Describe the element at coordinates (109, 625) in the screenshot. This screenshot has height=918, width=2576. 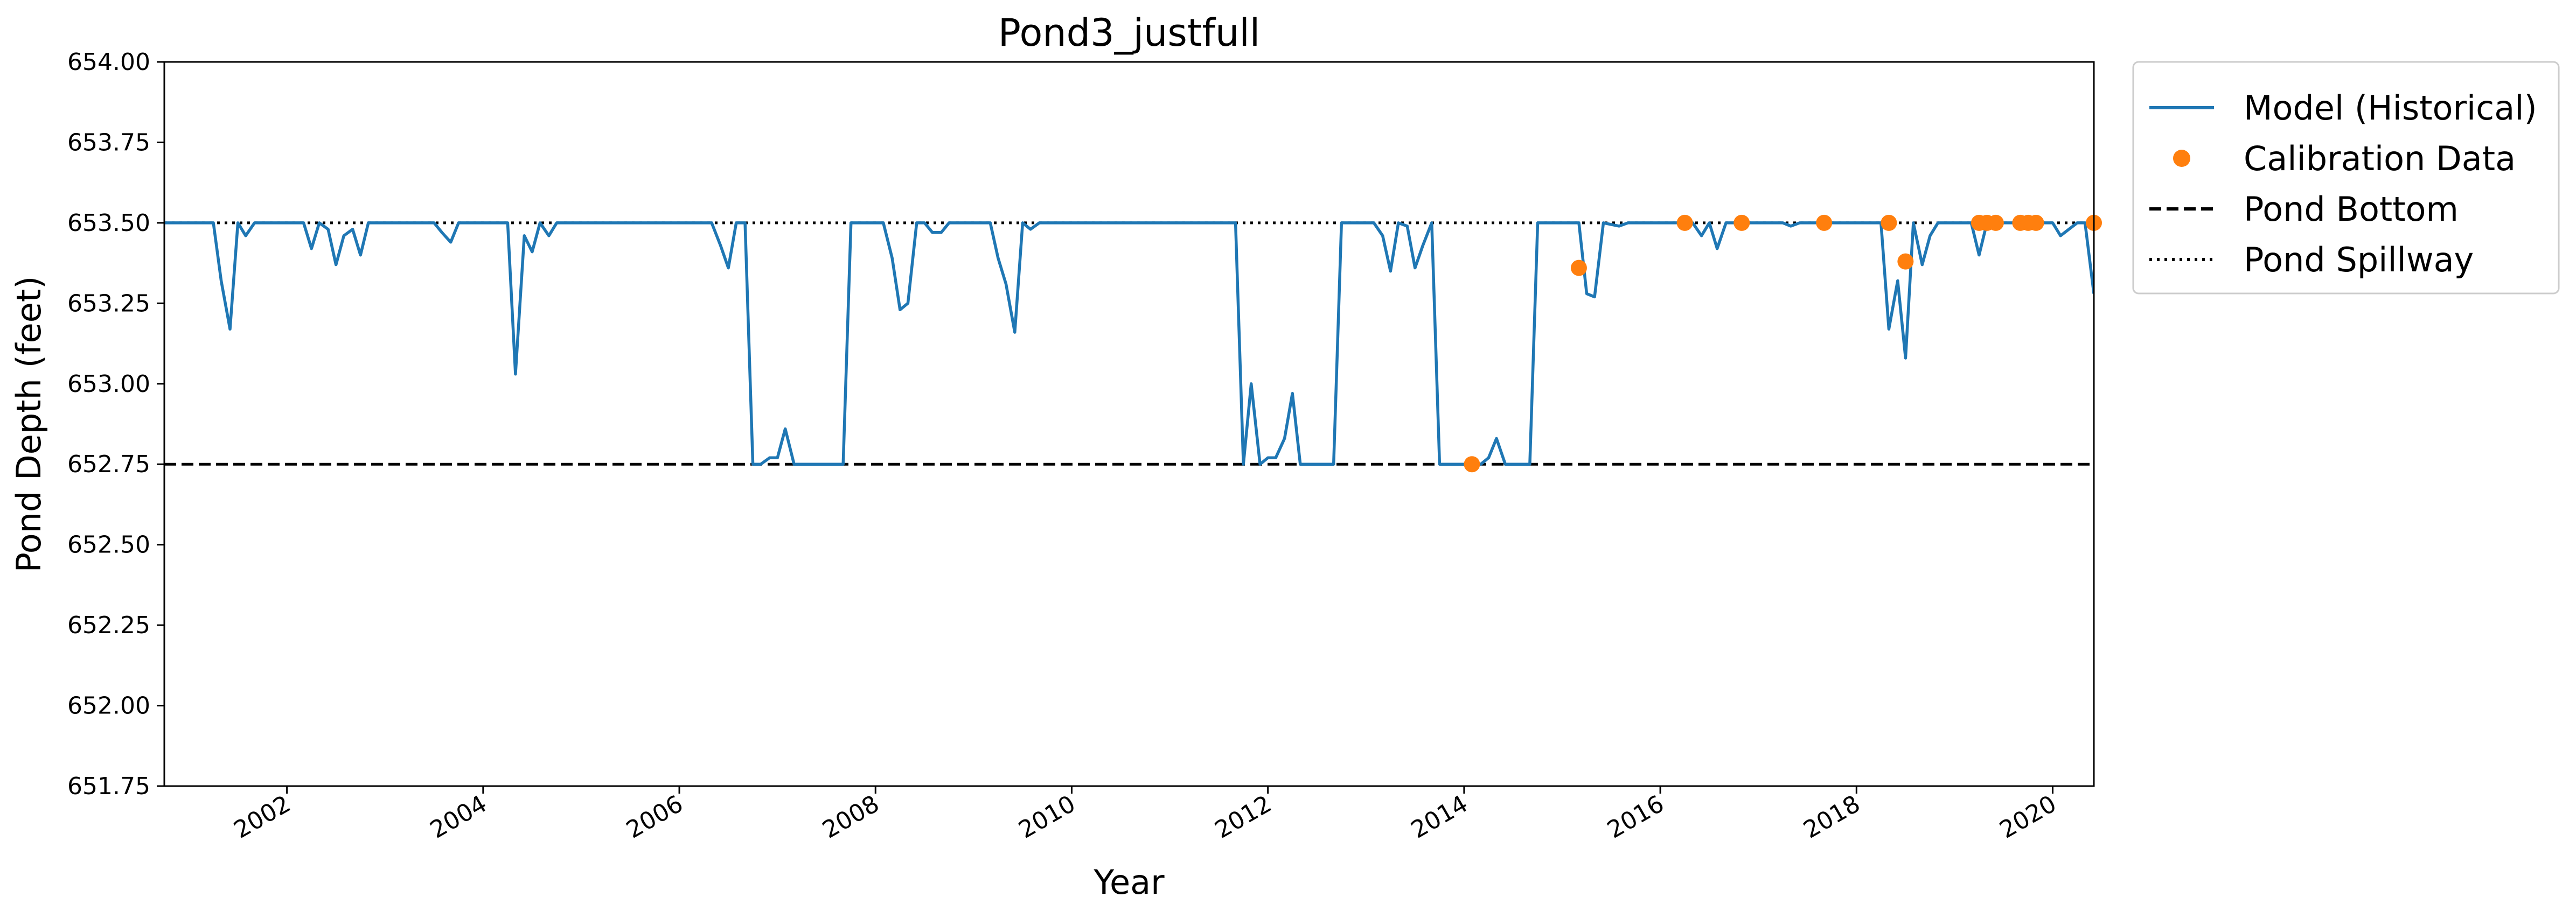
I see `y-tick-label: 652.25` at that location.